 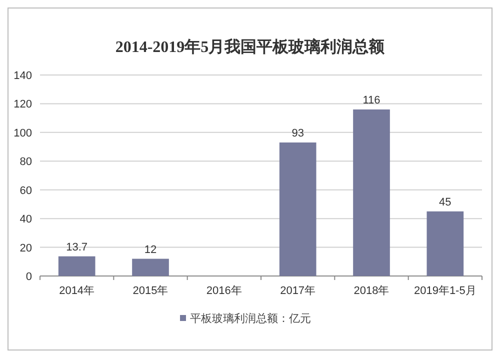 I want to click on data-label: 93, so click(x=298, y=133).